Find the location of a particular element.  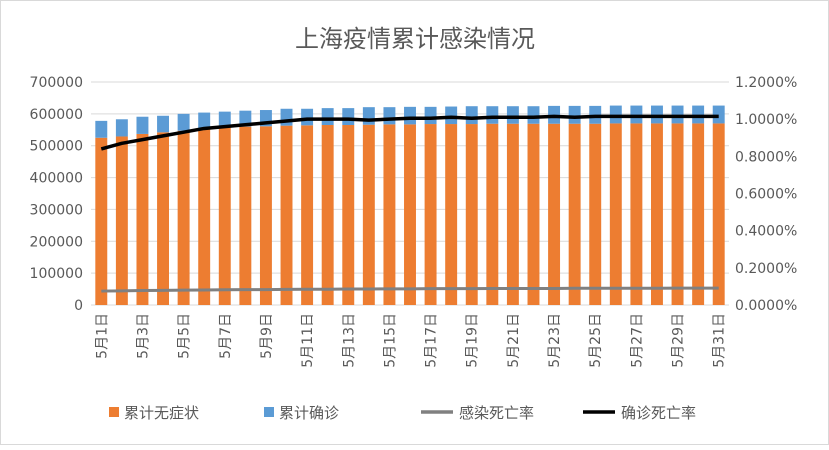

y-right-tick-label: 0.8000% is located at coordinates (766, 157).